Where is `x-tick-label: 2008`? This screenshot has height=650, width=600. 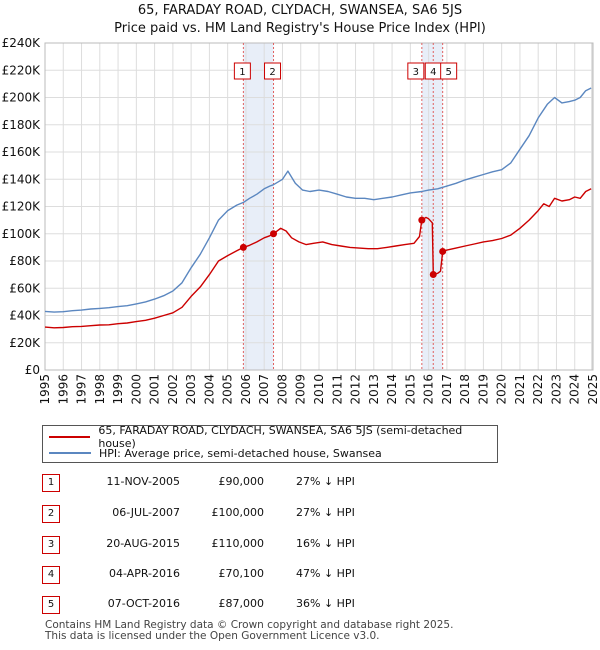 x-tick-label: 2008 is located at coordinates (282, 389).